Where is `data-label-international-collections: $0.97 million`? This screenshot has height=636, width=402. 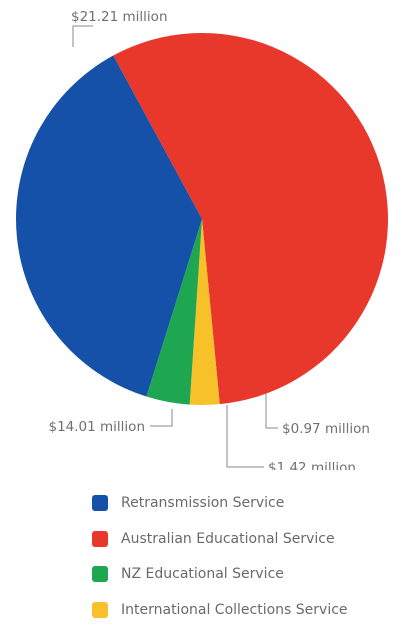 data-label-international-collections: $0.97 million is located at coordinates (326, 429).